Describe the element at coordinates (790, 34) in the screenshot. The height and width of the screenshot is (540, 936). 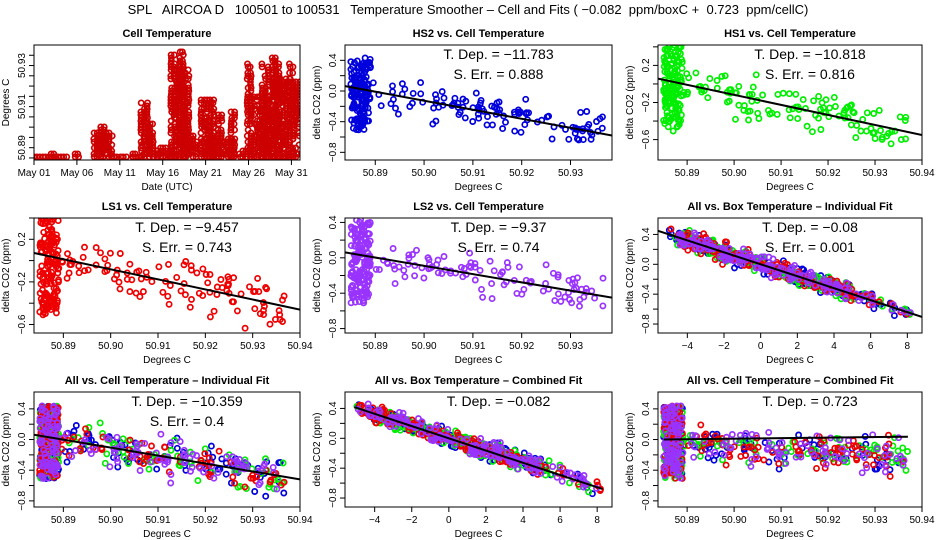
I see `panel-title: HS1 vs. Cell Temperature` at that location.